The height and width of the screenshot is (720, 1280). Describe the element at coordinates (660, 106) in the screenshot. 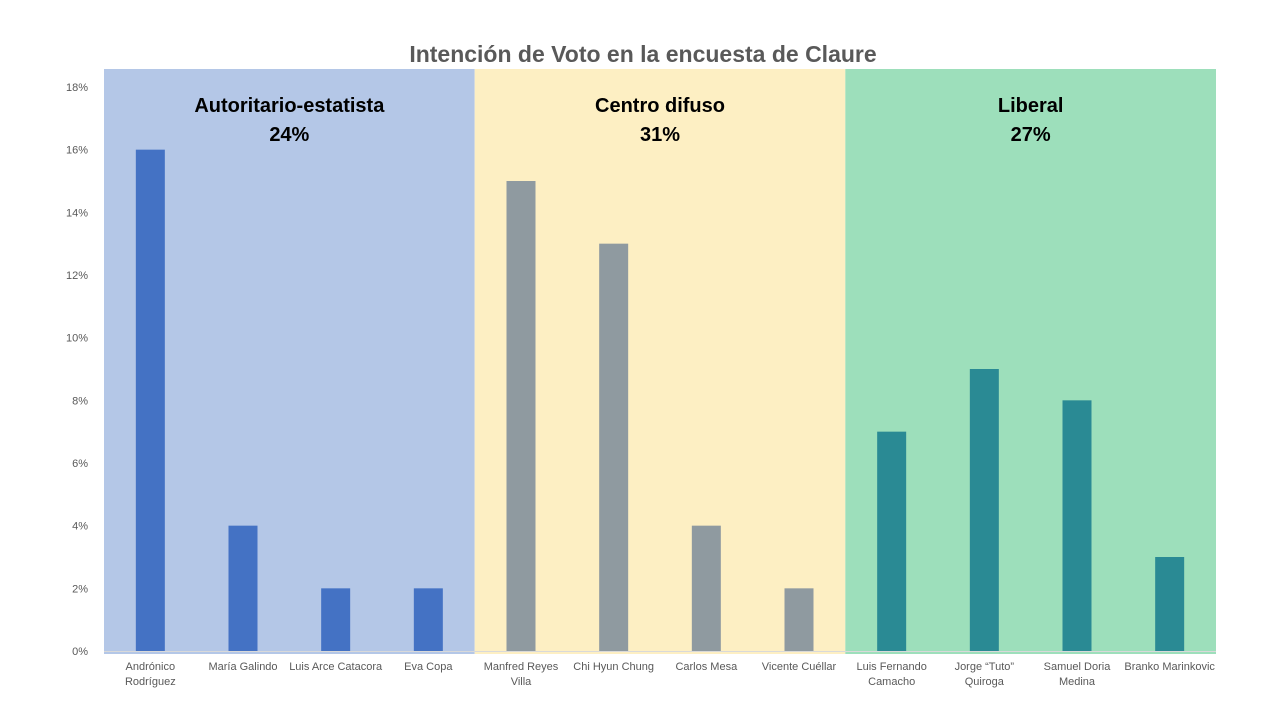

I see `group-name-label: Centro difuso` at that location.